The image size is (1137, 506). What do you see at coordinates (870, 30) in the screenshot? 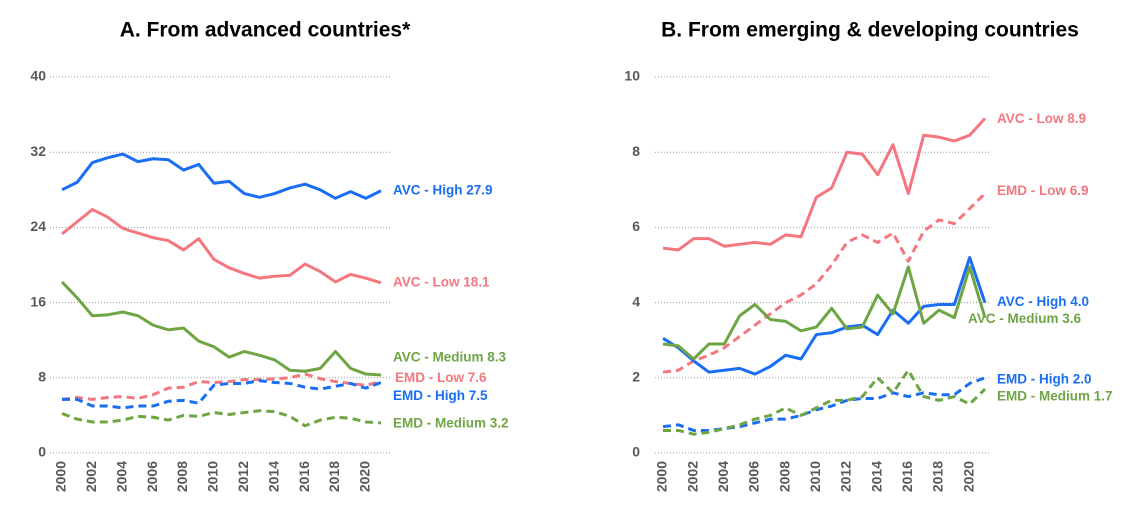
I see `chart-title: B. From emerging & developing countries` at bounding box center [870, 30].